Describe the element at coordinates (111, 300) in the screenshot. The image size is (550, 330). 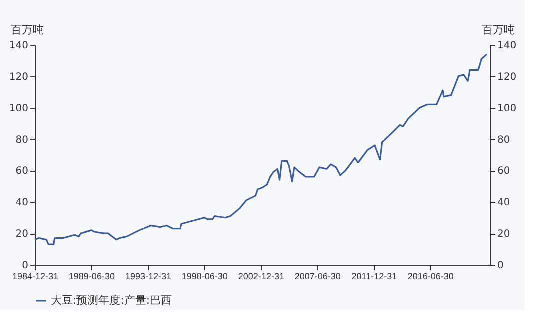
I see `legend-label: 大豆:预测年度:产量:巴西` at that location.